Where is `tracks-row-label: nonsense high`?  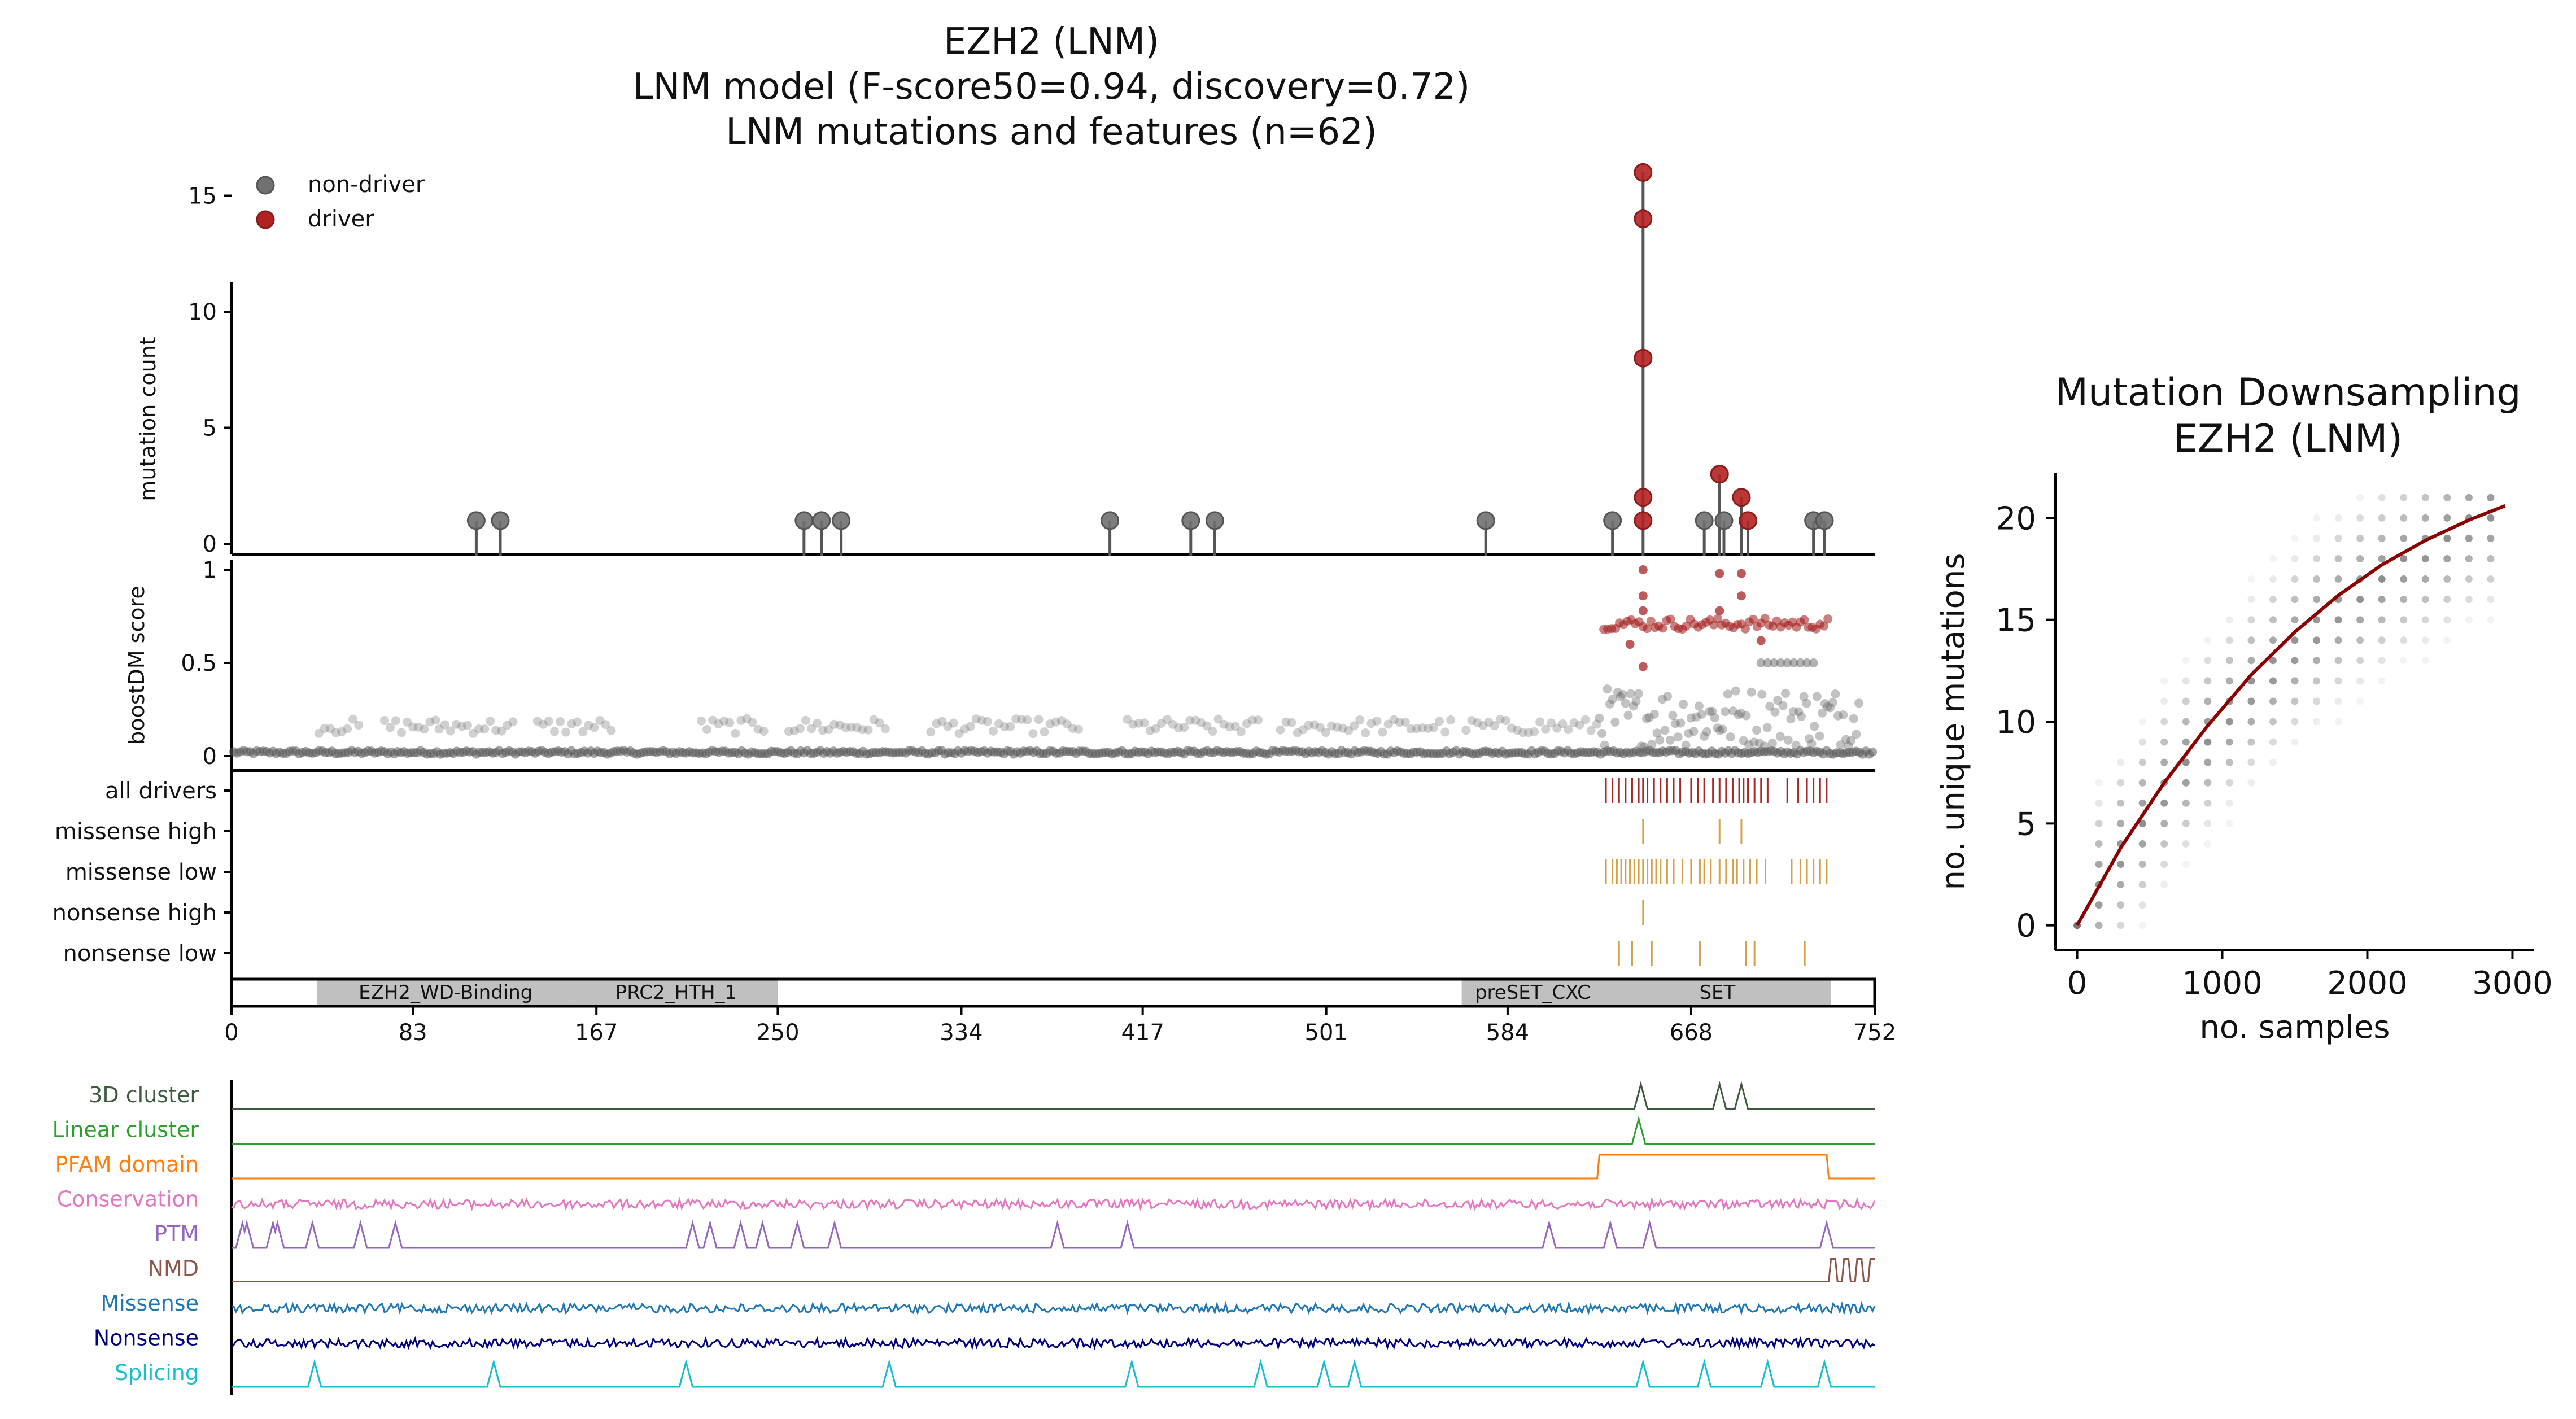
tracks-row-label: nonsense high is located at coordinates (135, 913).